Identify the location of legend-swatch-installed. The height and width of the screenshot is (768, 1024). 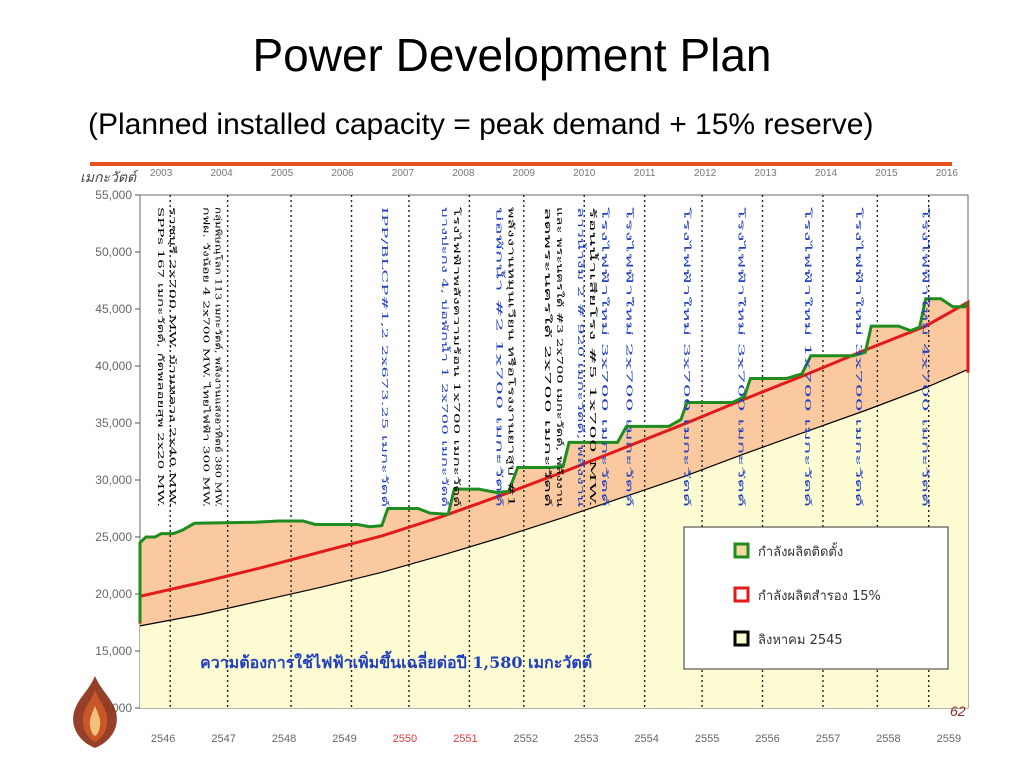
(741, 550).